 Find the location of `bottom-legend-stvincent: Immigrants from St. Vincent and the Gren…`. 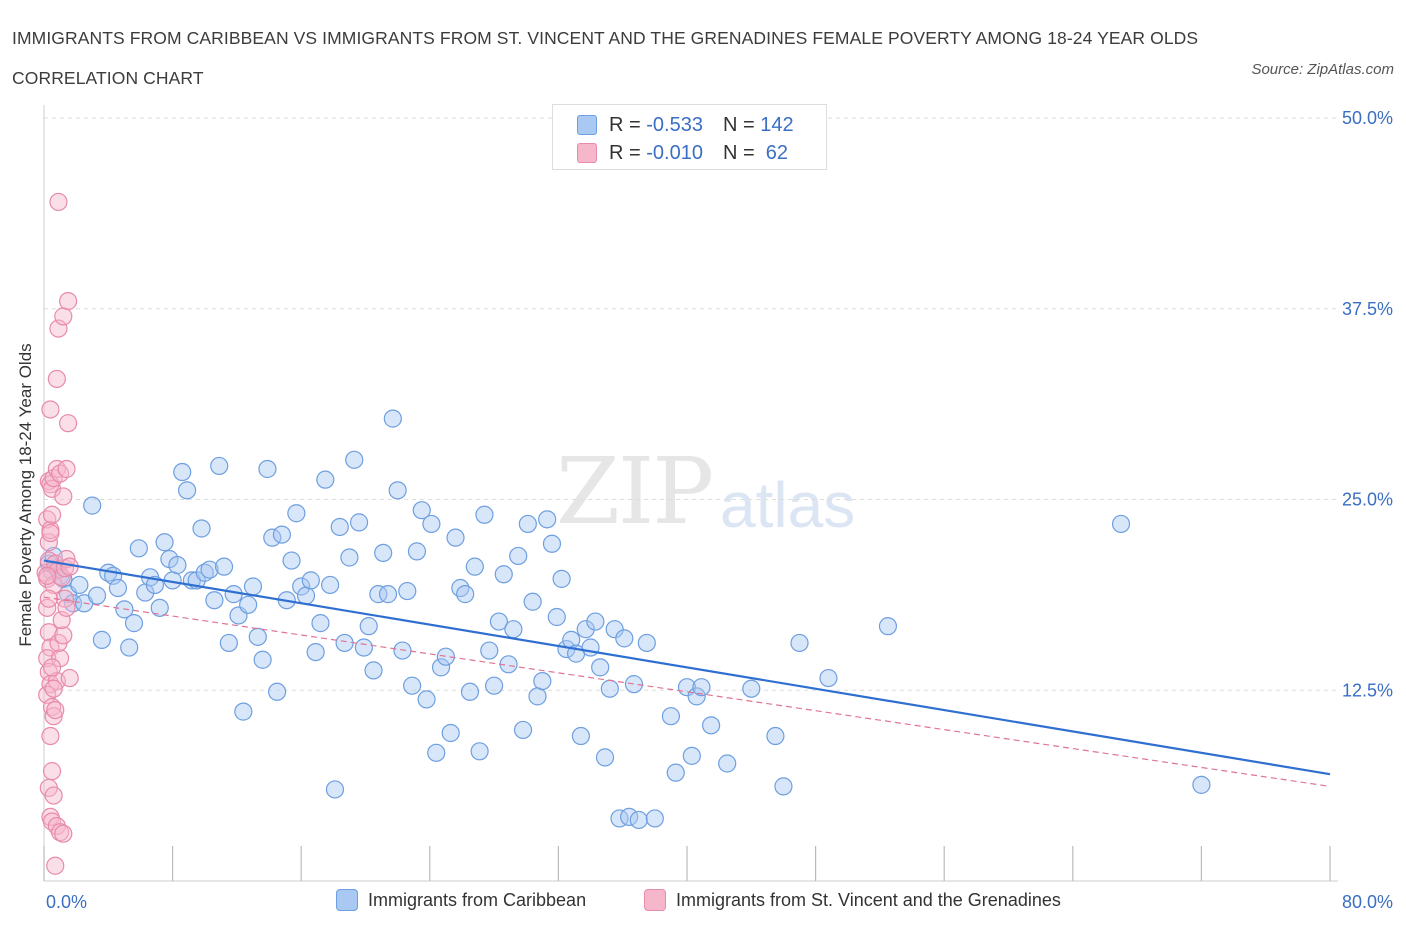

bottom-legend-stvincent: Immigrants from St. Vincent and the Gren… is located at coordinates (852, 900).